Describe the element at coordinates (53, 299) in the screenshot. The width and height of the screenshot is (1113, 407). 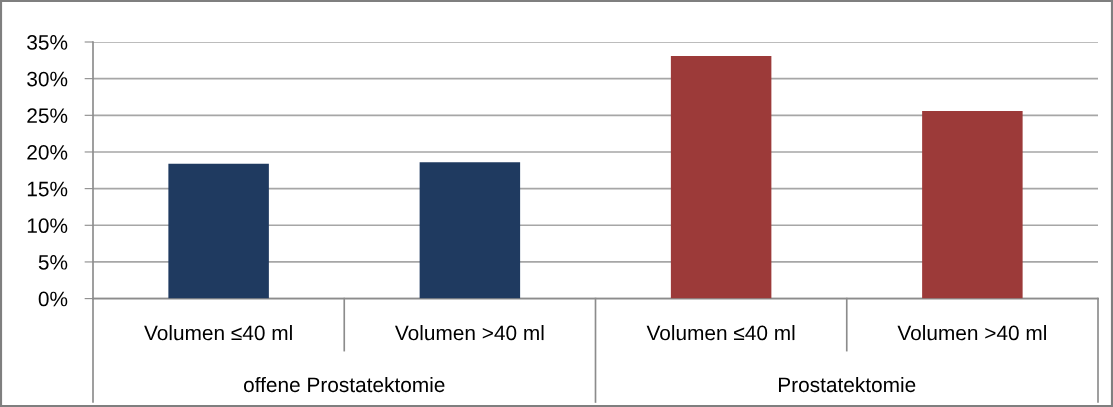
I see `y-tick-label: 0%` at that location.